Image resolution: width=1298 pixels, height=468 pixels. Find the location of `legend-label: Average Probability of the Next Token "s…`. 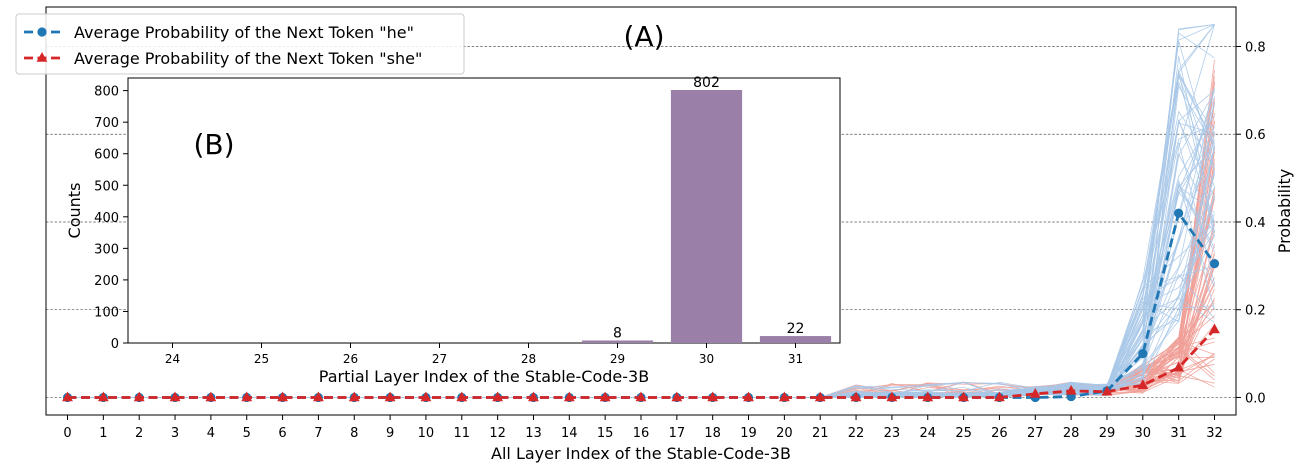

legend-label: Average Probability of the Next Token "s… is located at coordinates (248, 58).